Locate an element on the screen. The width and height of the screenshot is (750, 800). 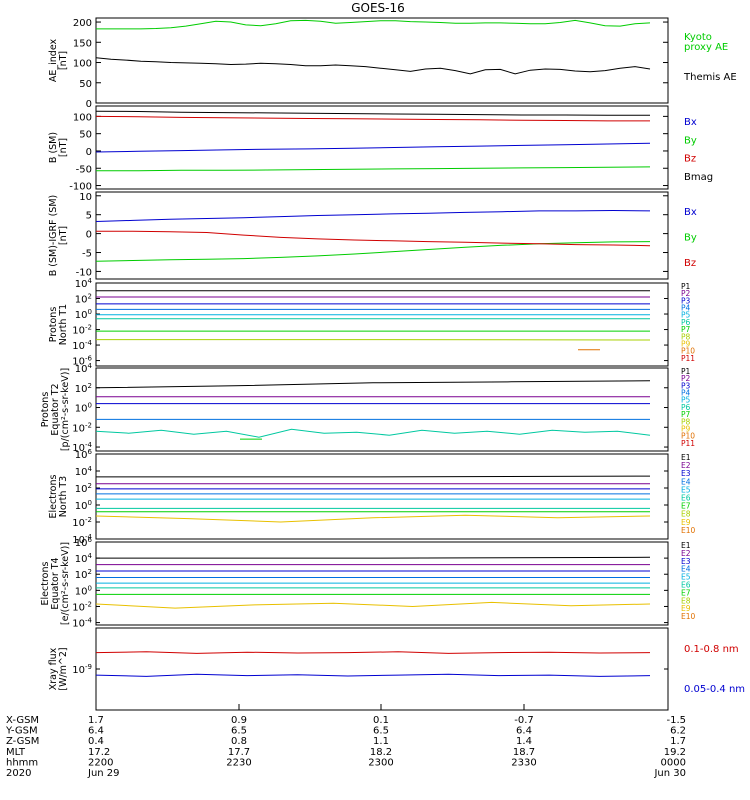
ephemeris-value: 6.4 is located at coordinates (96, 731).